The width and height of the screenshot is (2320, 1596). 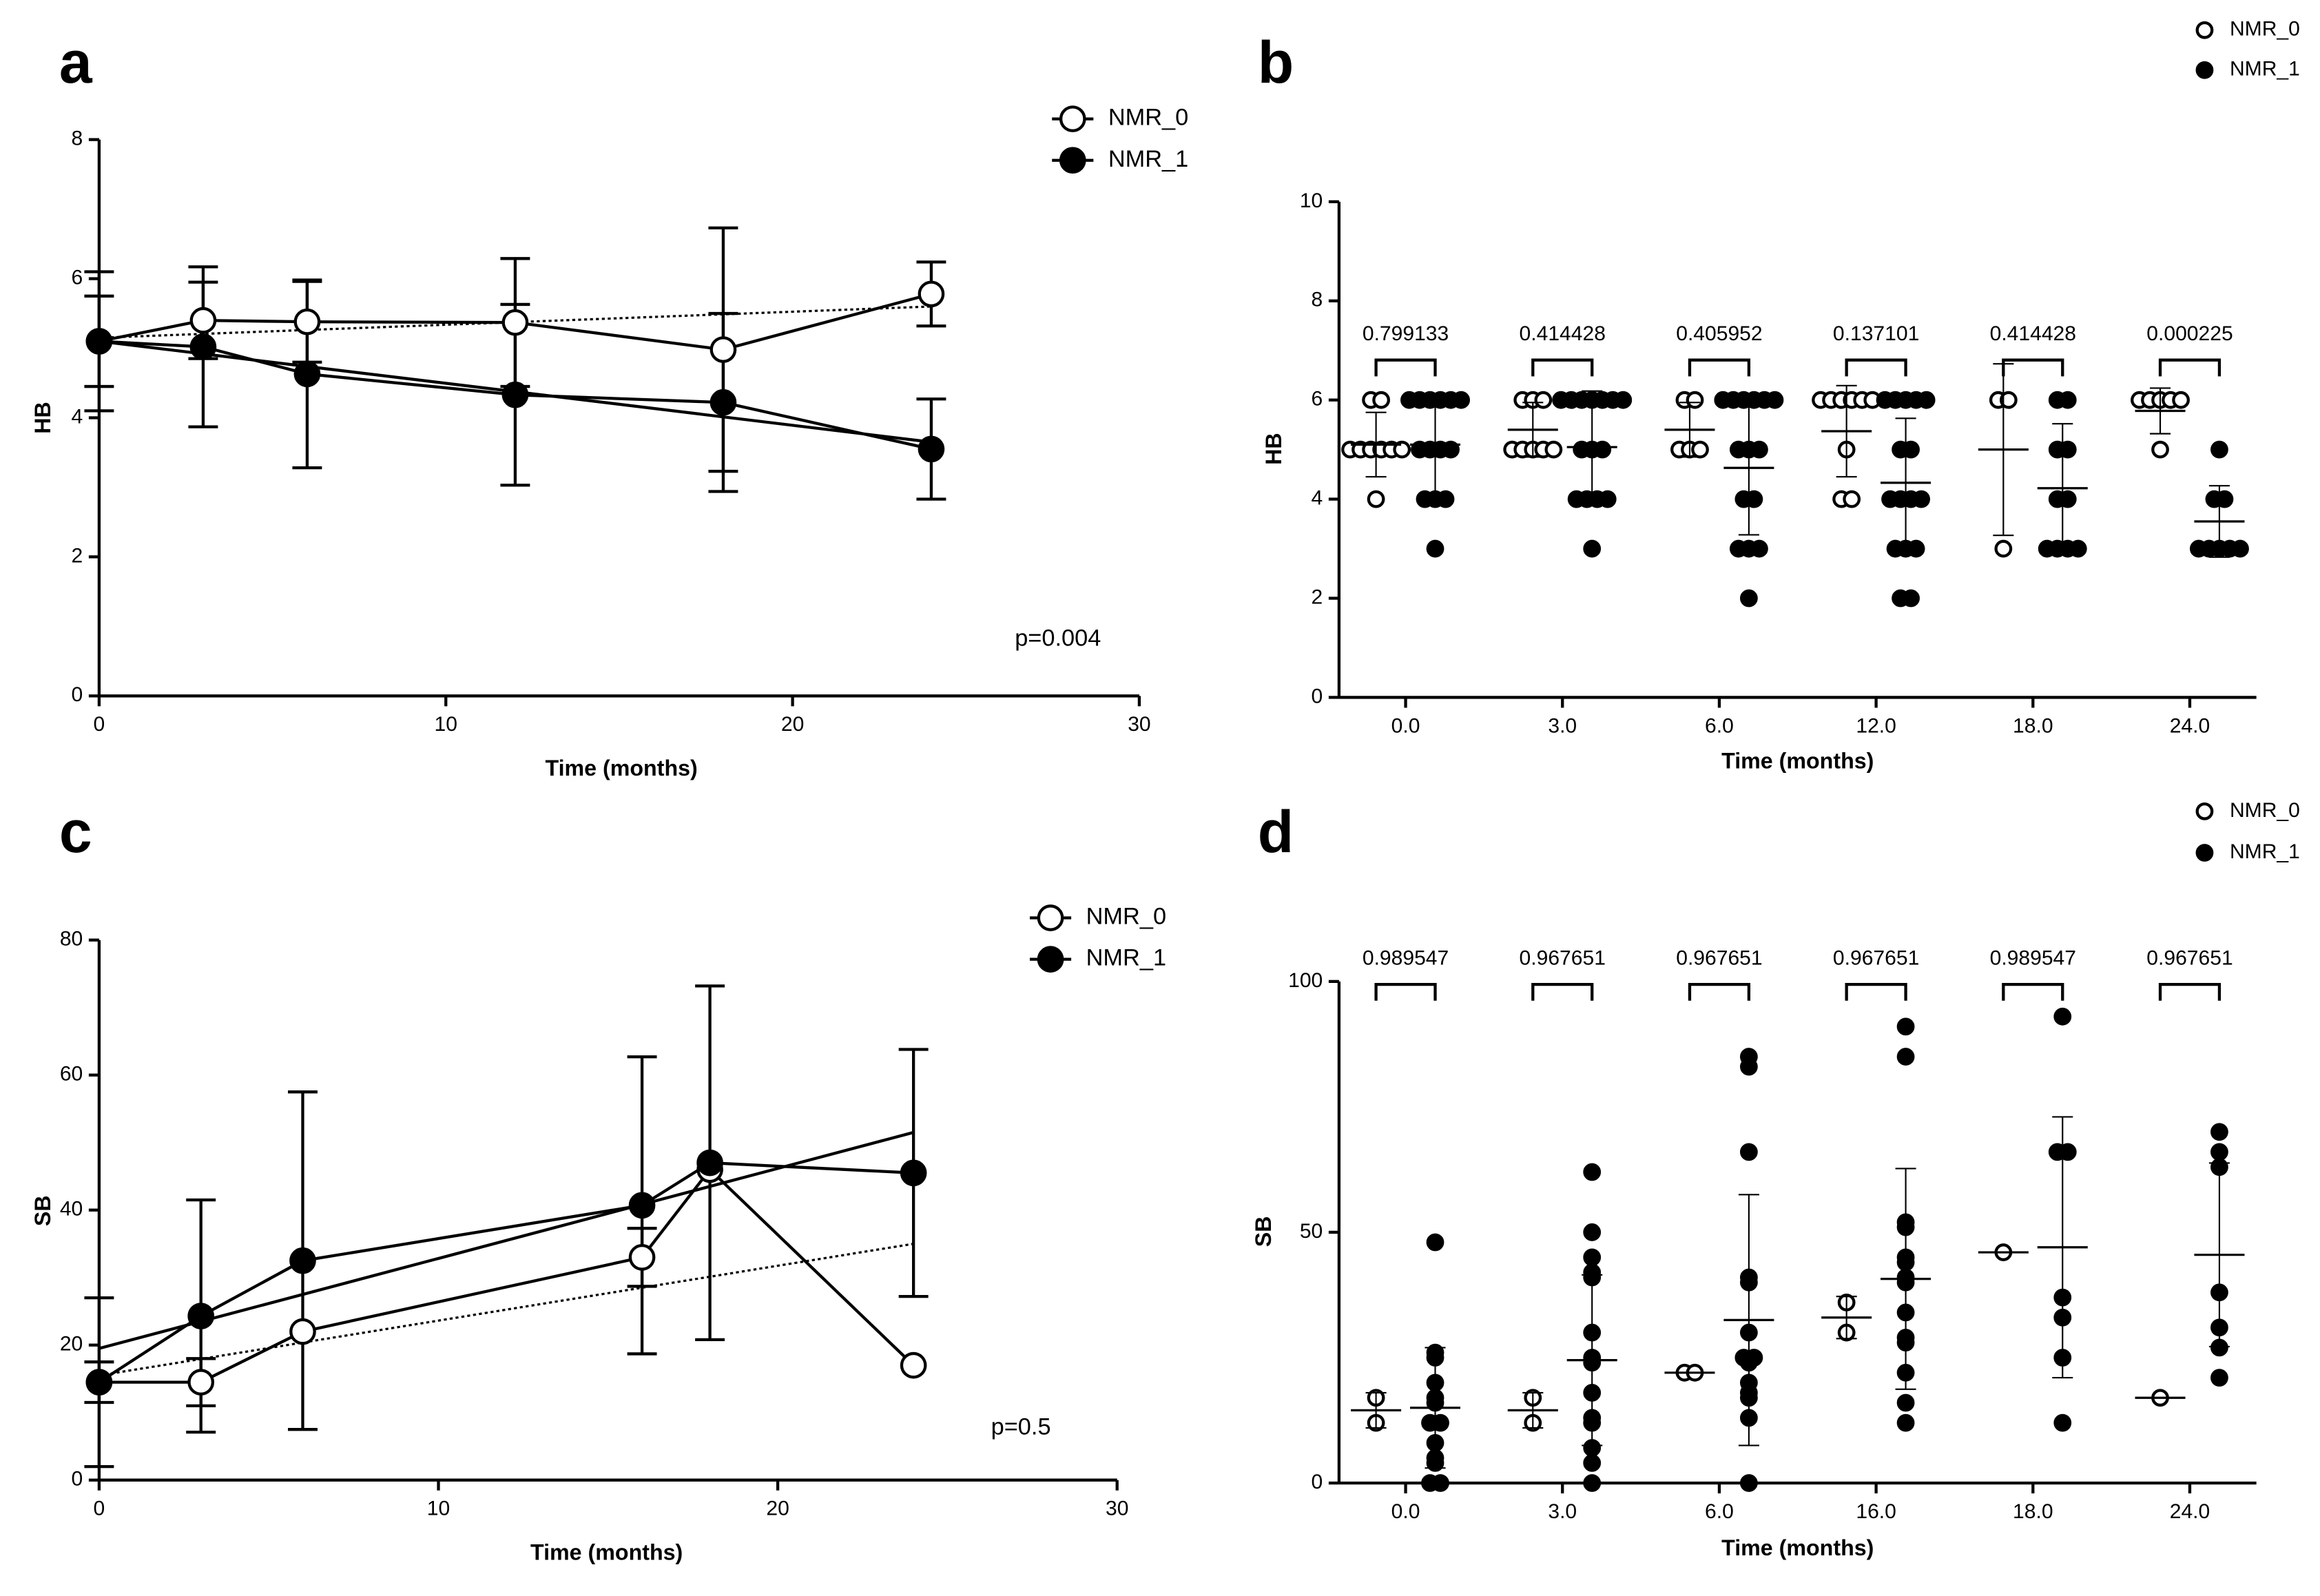 What do you see at coordinates (1276, 832) in the screenshot?
I see `panel-letter: d` at bounding box center [1276, 832].